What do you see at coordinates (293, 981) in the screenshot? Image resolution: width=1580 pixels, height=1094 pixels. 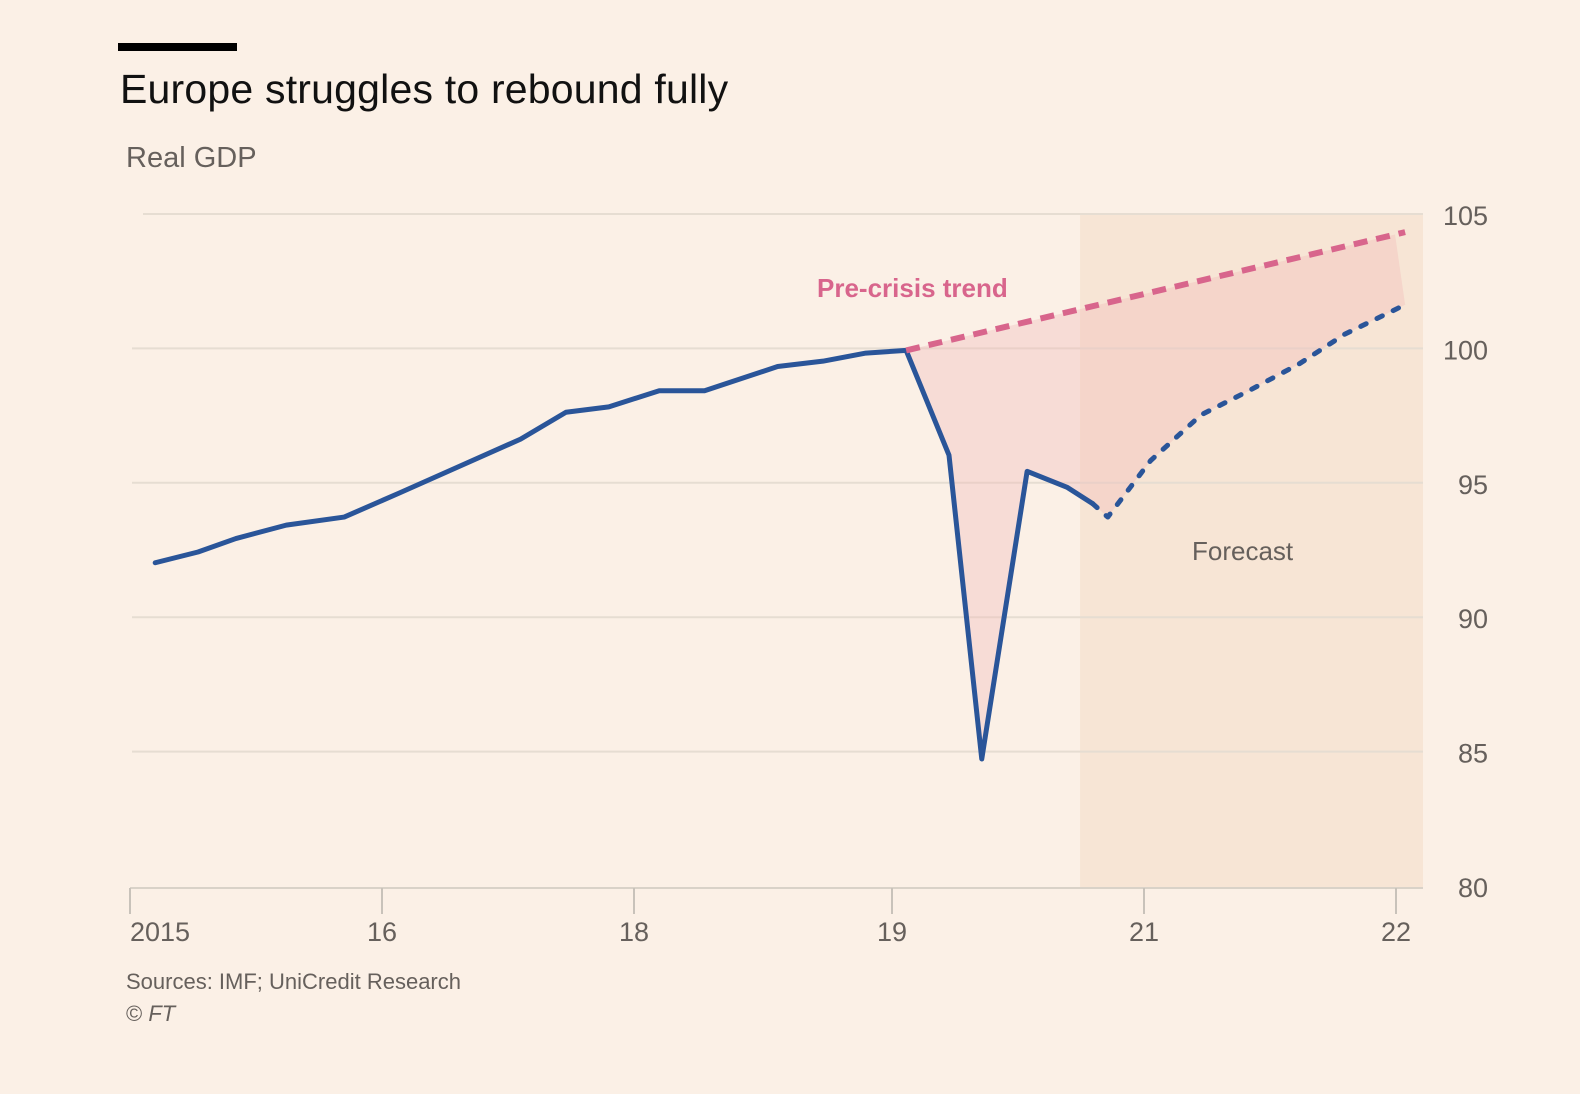 I see `source-note: Sources: IMF; UniCredit Research` at bounding box center [293, 981].